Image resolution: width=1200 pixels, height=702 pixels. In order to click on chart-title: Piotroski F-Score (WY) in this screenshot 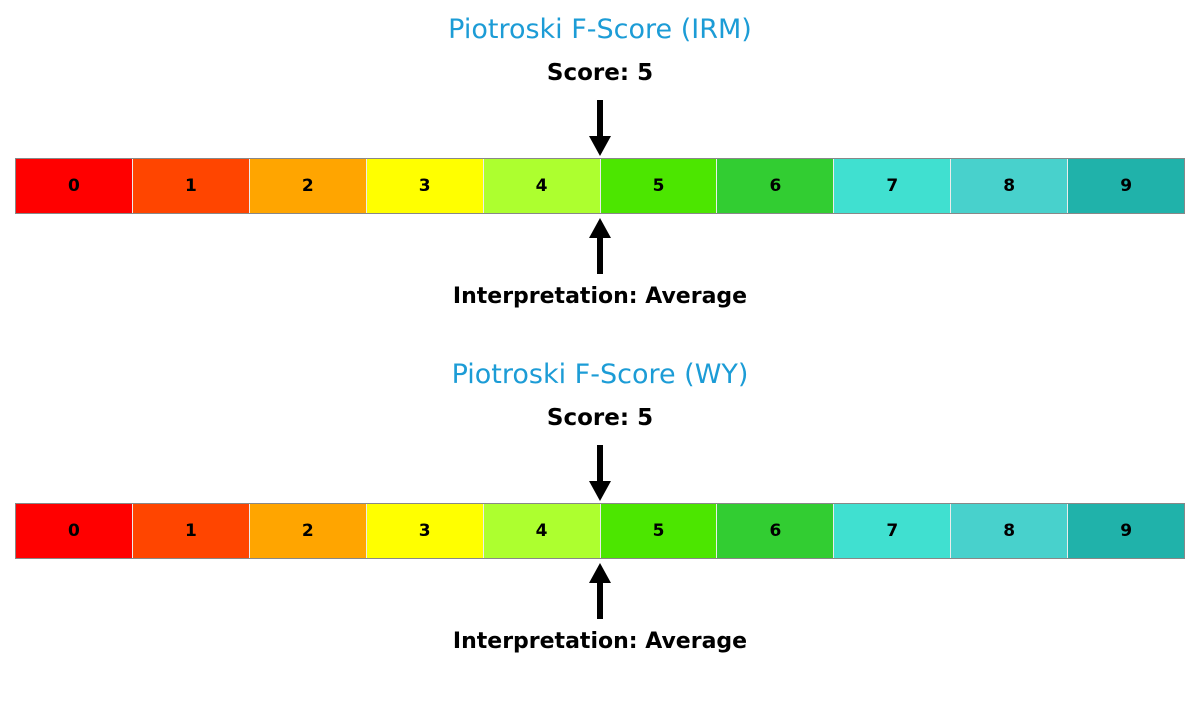, I will do `click(600, 374)`.